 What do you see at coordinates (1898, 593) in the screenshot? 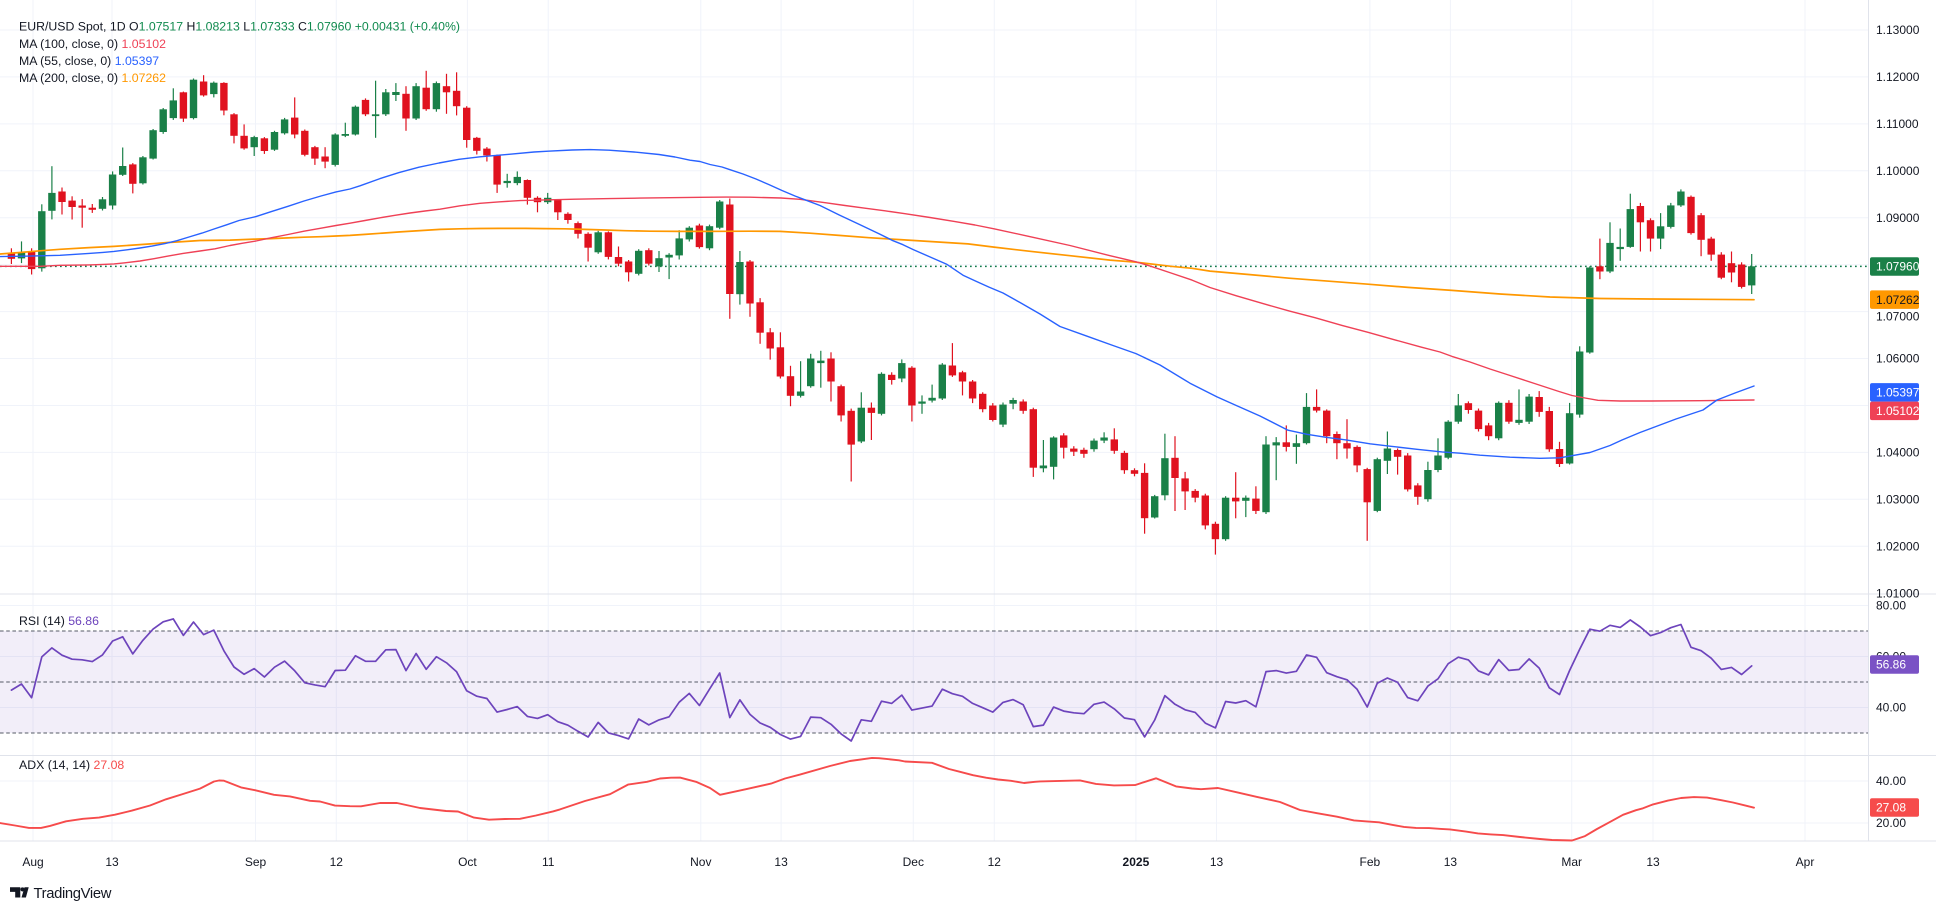
I see `svg-text: 1.01000` at bounding box center [1898, 593].